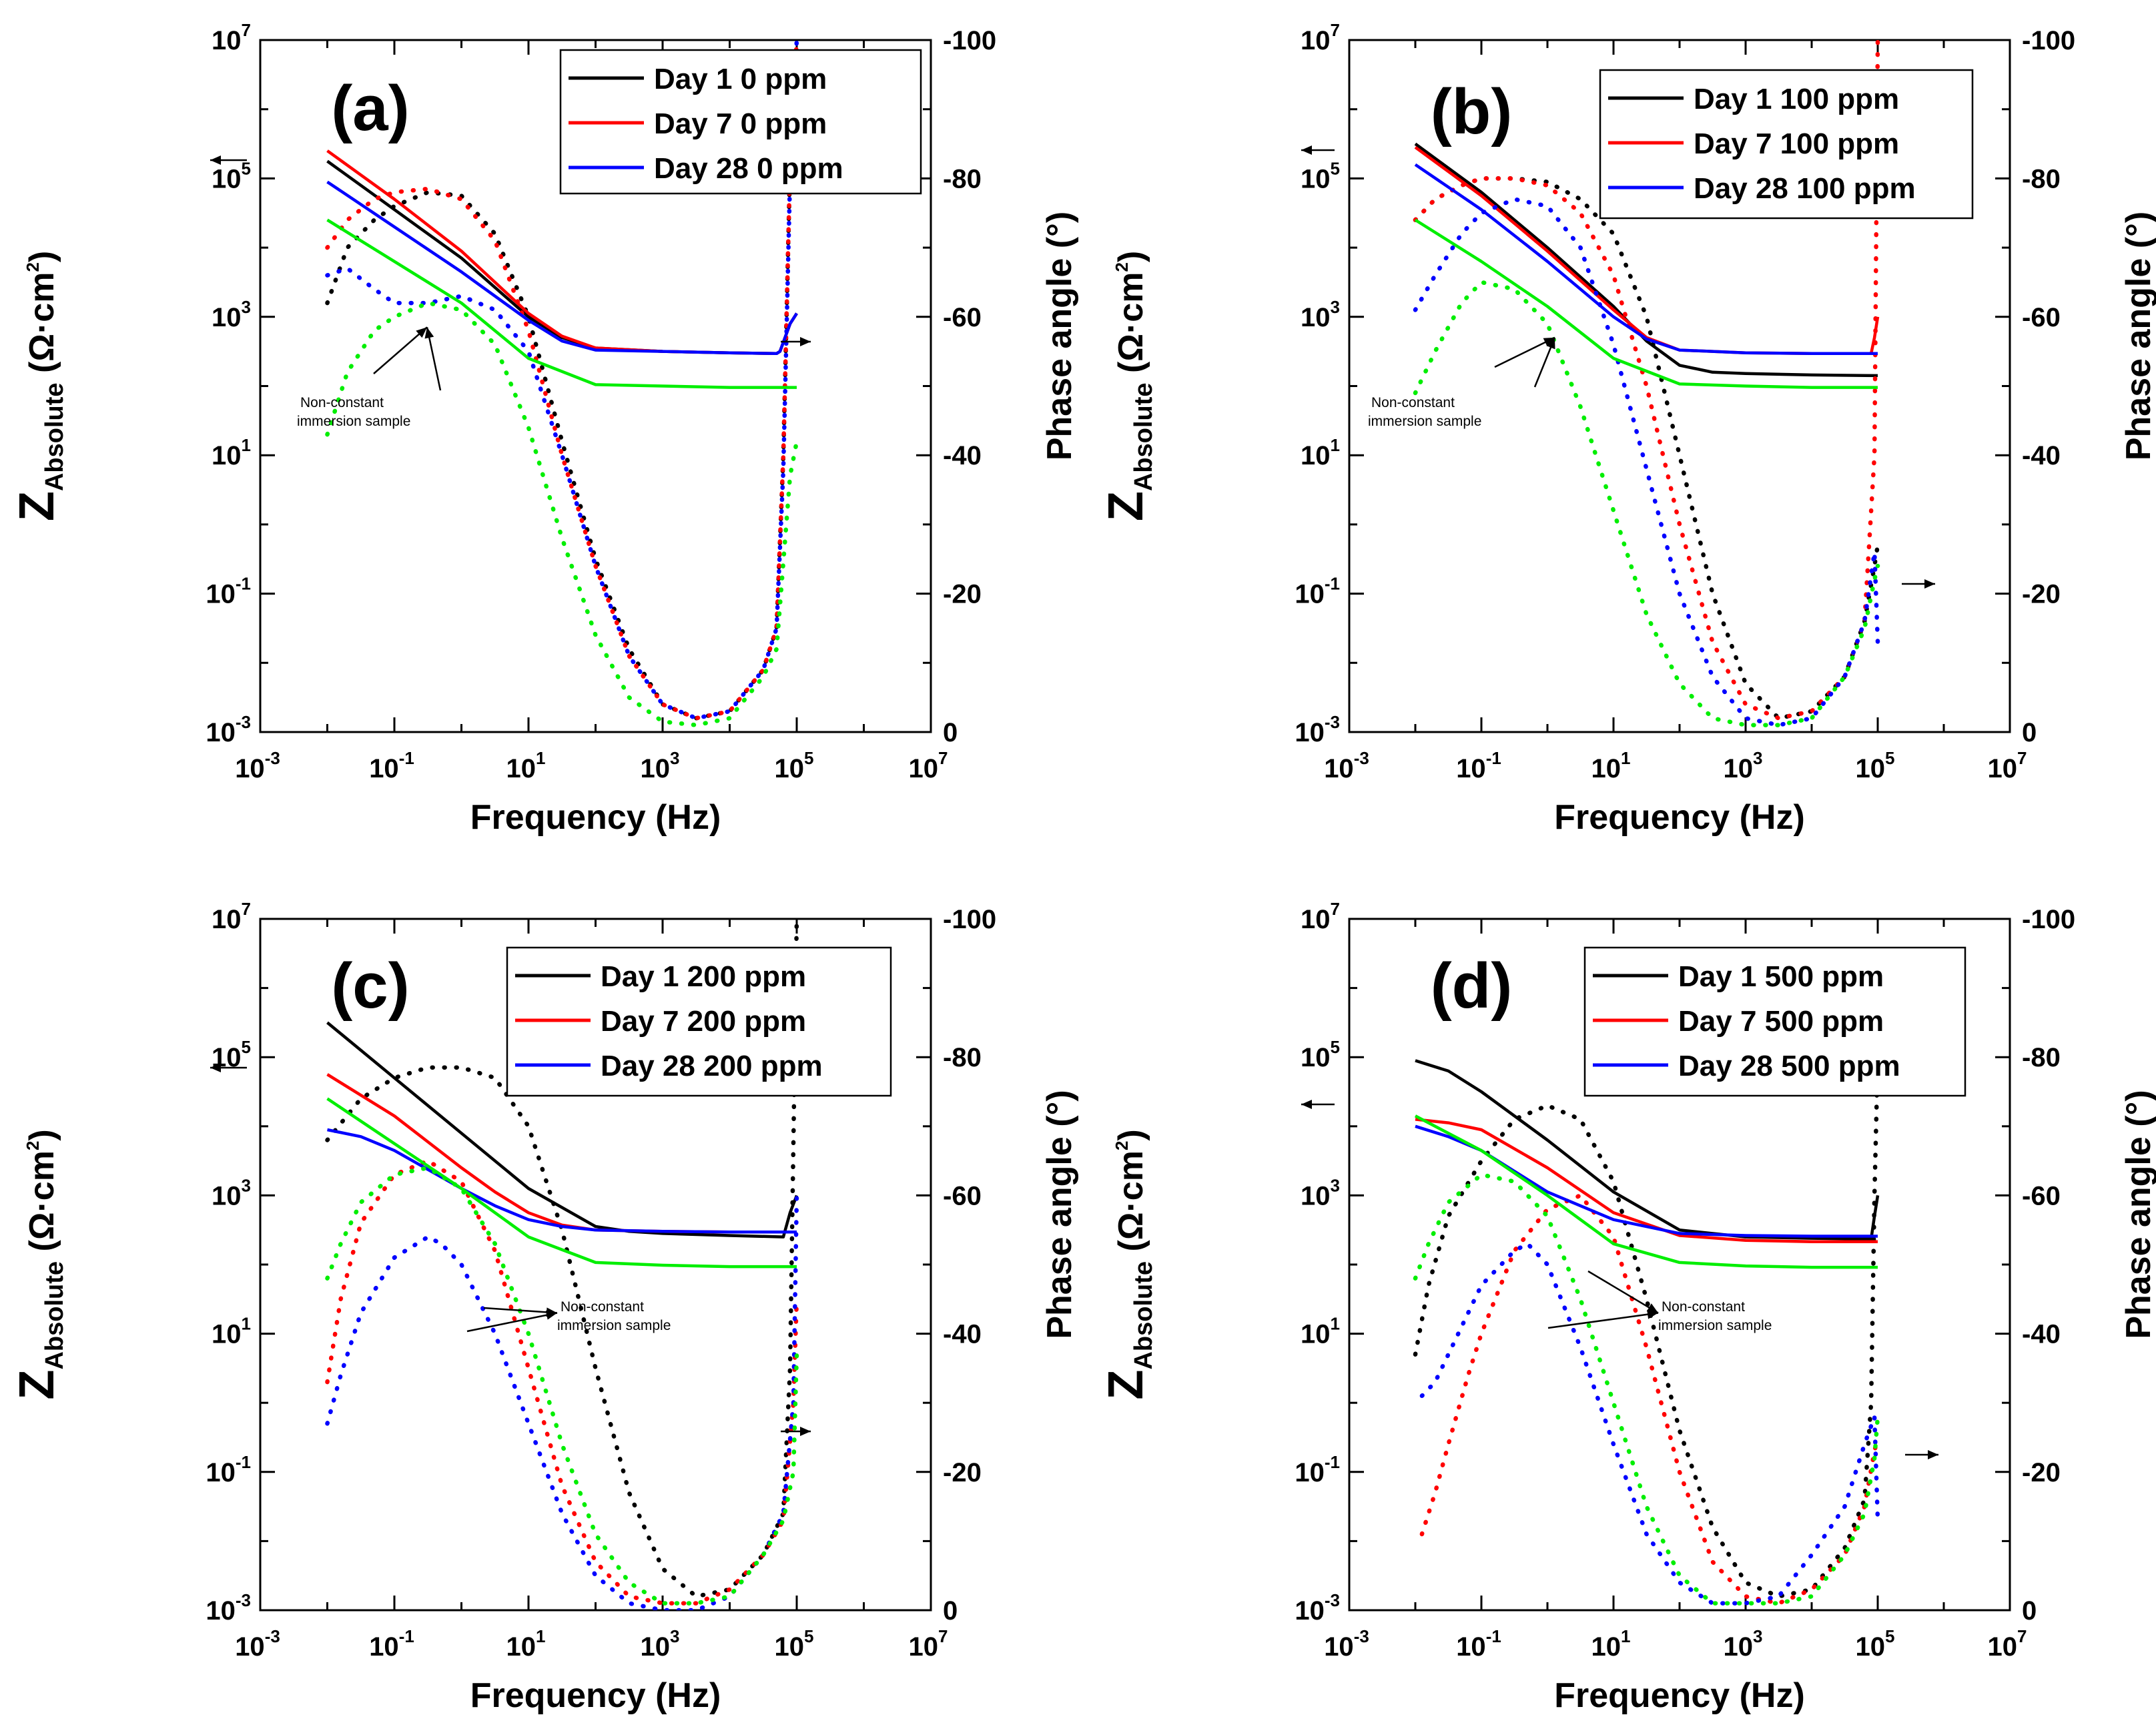 Image resolution: width=2156 pixels, height=1735 pixels. What do you see at coordinates (740, 79) in the screenshot?
I see `legend-entry: Day 1 0 ppm` at bounding box center [740, 79].